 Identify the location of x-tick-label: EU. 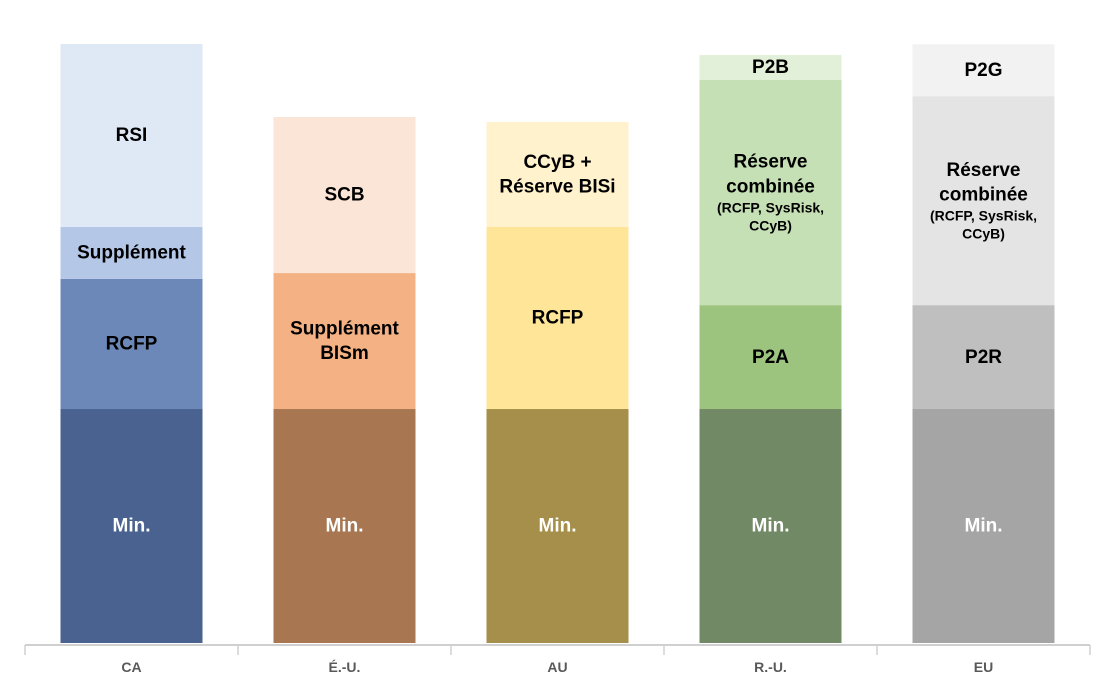
(983, 667).